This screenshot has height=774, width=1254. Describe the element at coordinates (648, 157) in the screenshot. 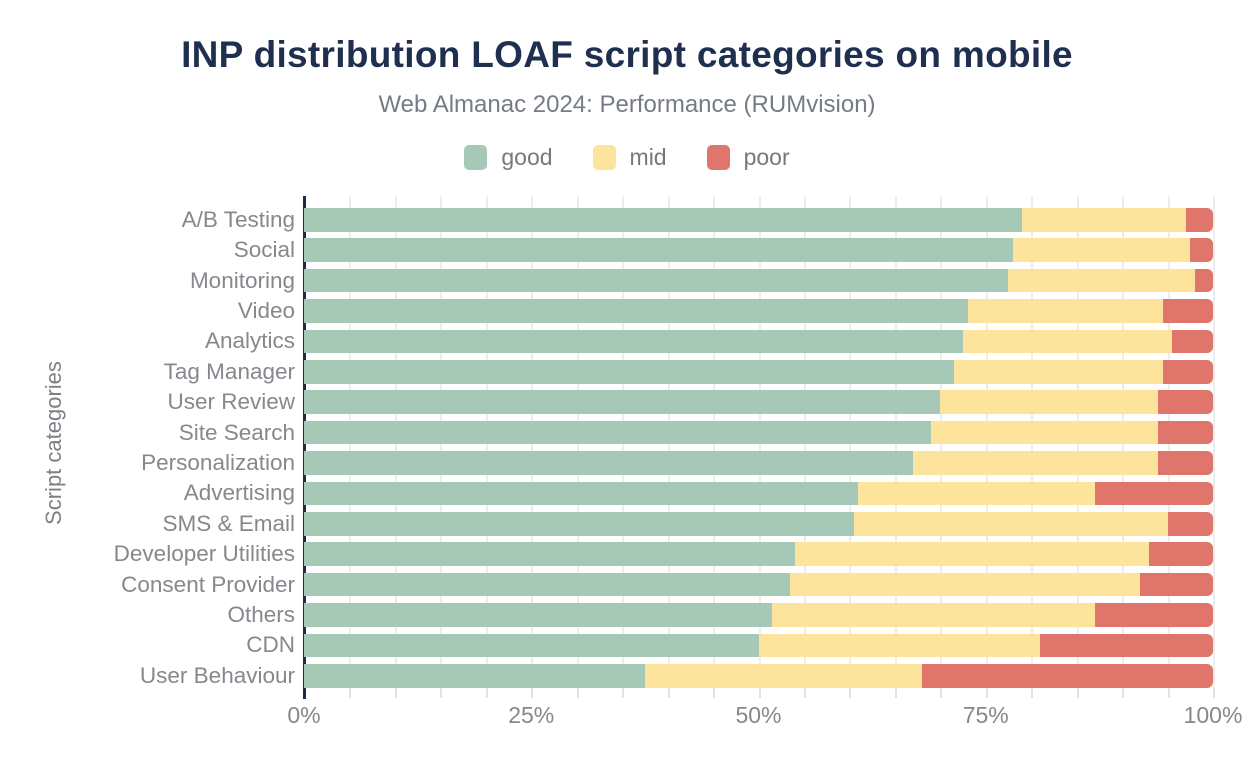

I see `legend-label: mid` at that location.